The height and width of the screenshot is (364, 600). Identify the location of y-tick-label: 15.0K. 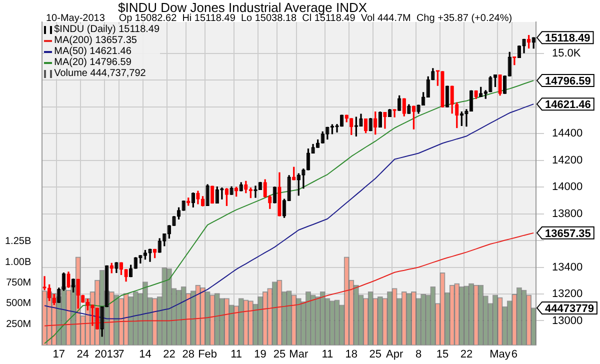
(567, 53).